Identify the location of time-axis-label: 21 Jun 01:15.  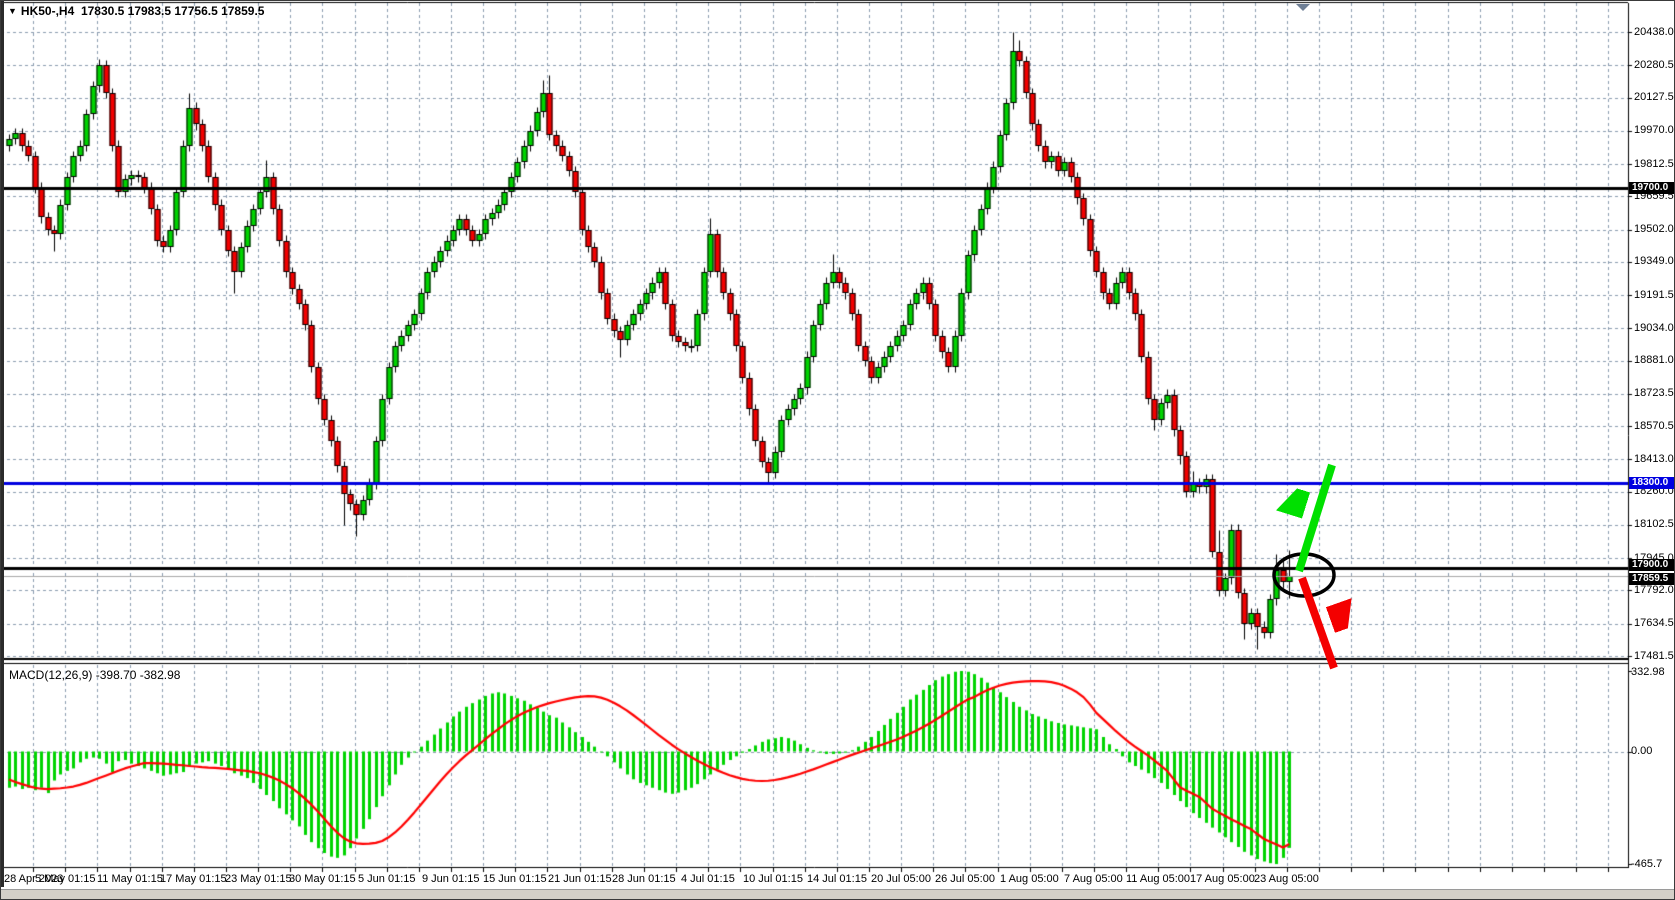
(580, 879).